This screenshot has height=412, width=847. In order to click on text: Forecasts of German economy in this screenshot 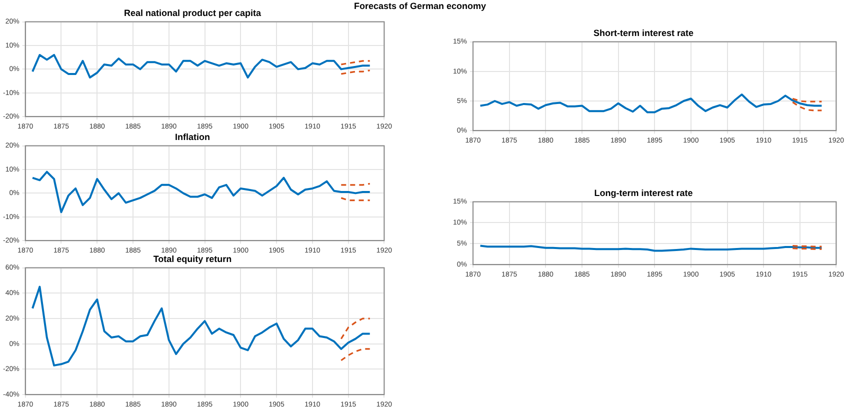, I will do `click(420, 6)`.